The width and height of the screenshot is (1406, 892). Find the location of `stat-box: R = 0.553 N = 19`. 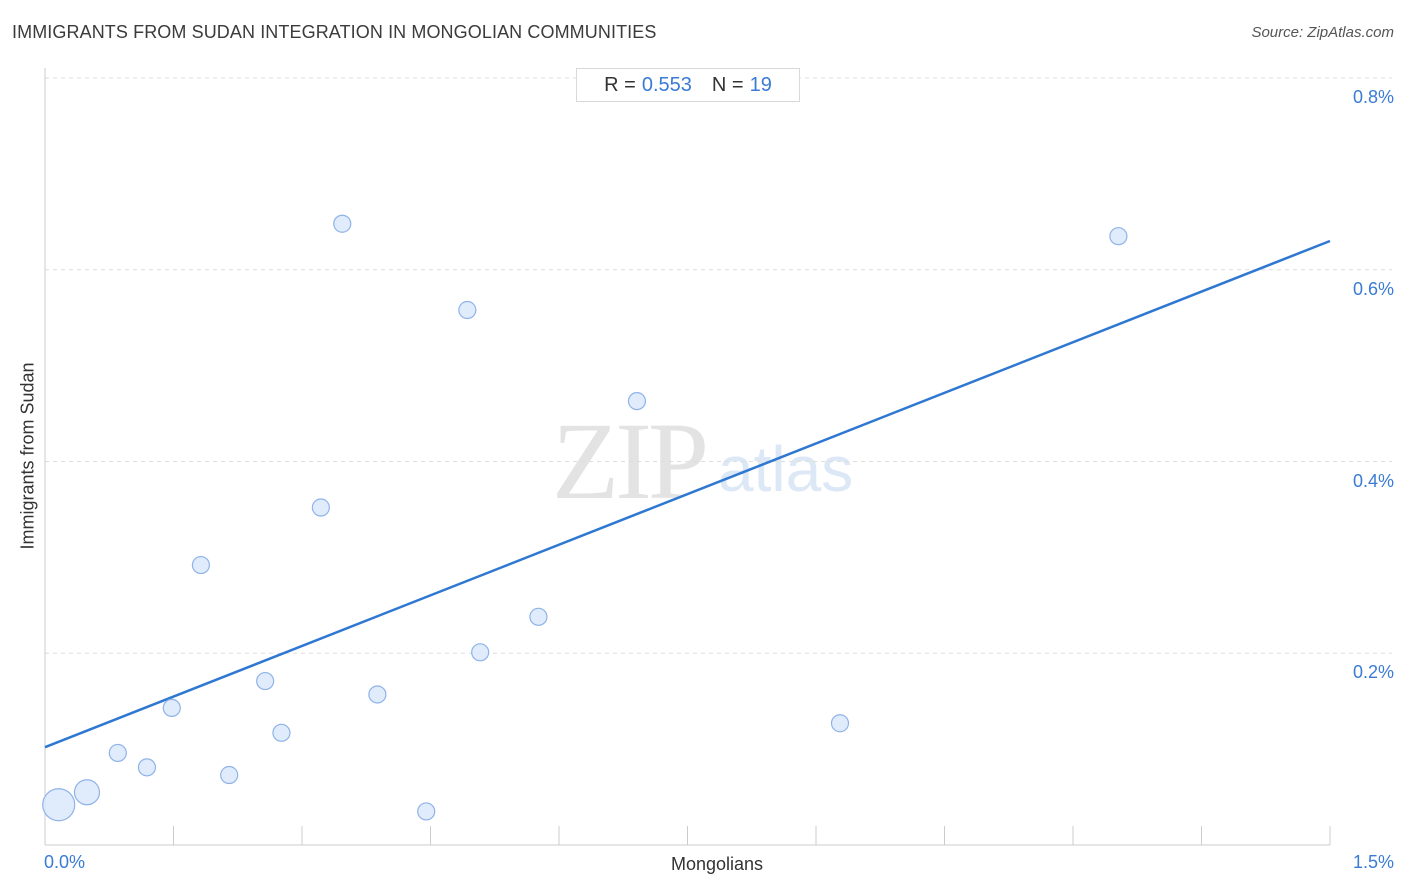

stat-box: R = 0.553 N = 19 is located at coordinates (688, 85).